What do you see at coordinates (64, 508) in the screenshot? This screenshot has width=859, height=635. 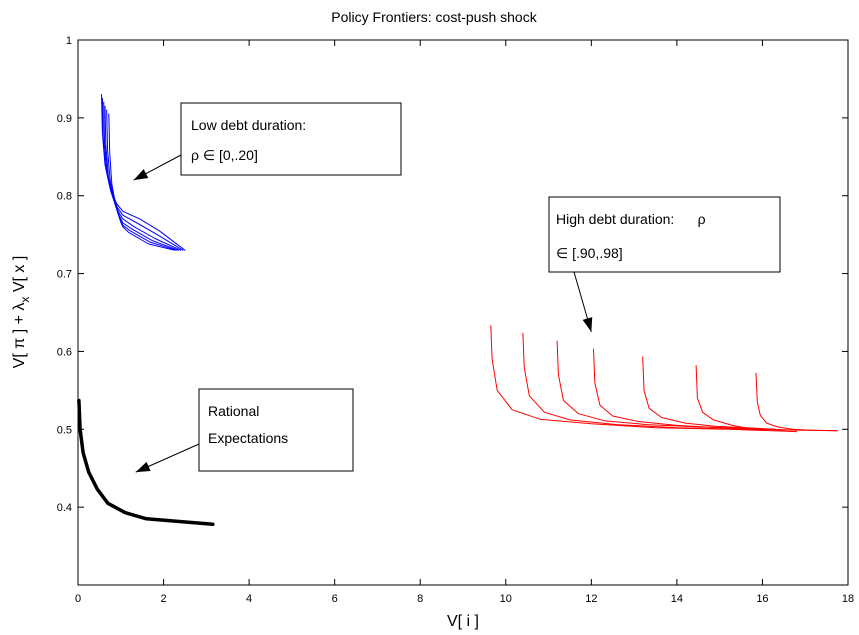 I see `y-tick-label: 0.4` at bounding box center [64, 508].